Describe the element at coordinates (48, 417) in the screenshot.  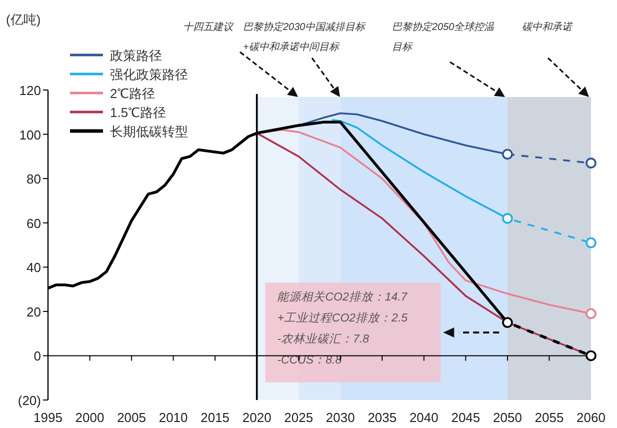
I see `x-tick-label: 1995` at that location.